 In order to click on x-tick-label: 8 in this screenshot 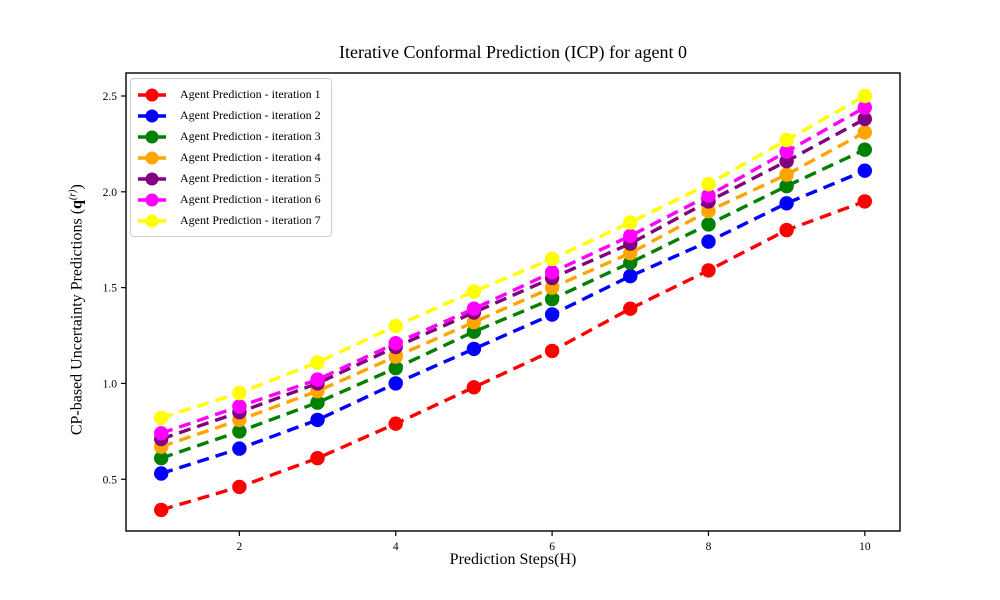, I will do `click(709, 547)`.